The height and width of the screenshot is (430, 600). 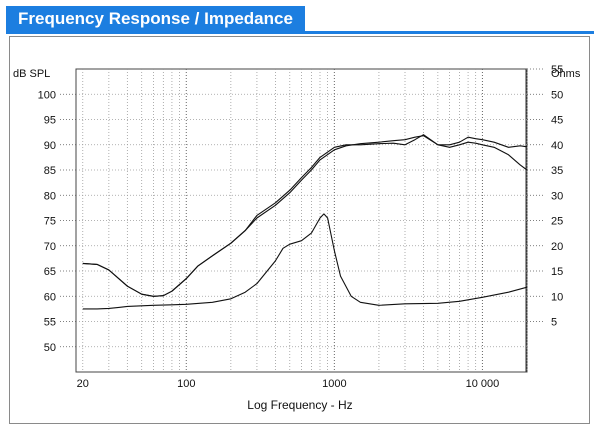 I want to click on y-right-tick-label: 30, so click(x=557, y=196).